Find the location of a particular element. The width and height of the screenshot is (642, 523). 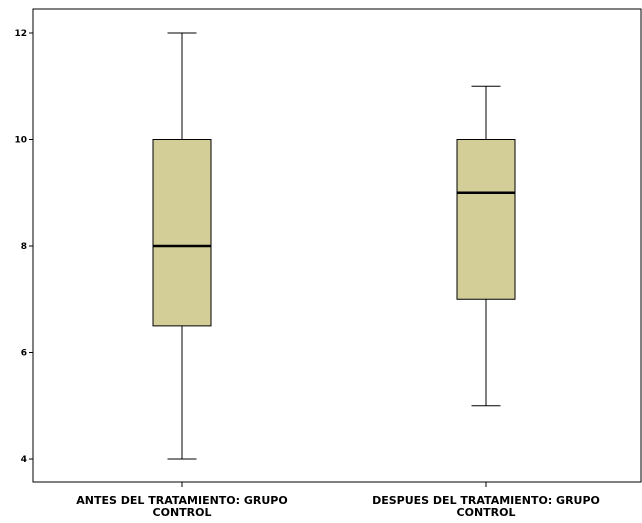

y-tick-label: 8 is located at coordinates (24, 247).